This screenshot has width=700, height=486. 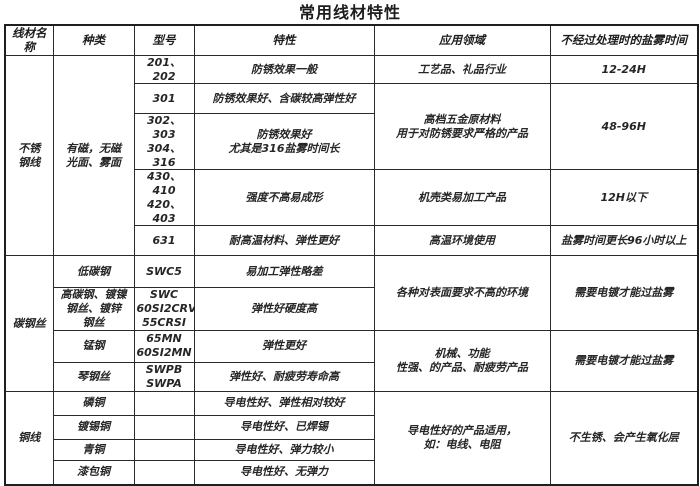 What do you see at coordinates (164, 376) in the screenshot?
I see `model-cell: SWPB SWPA` at bounding box center [164, 376].